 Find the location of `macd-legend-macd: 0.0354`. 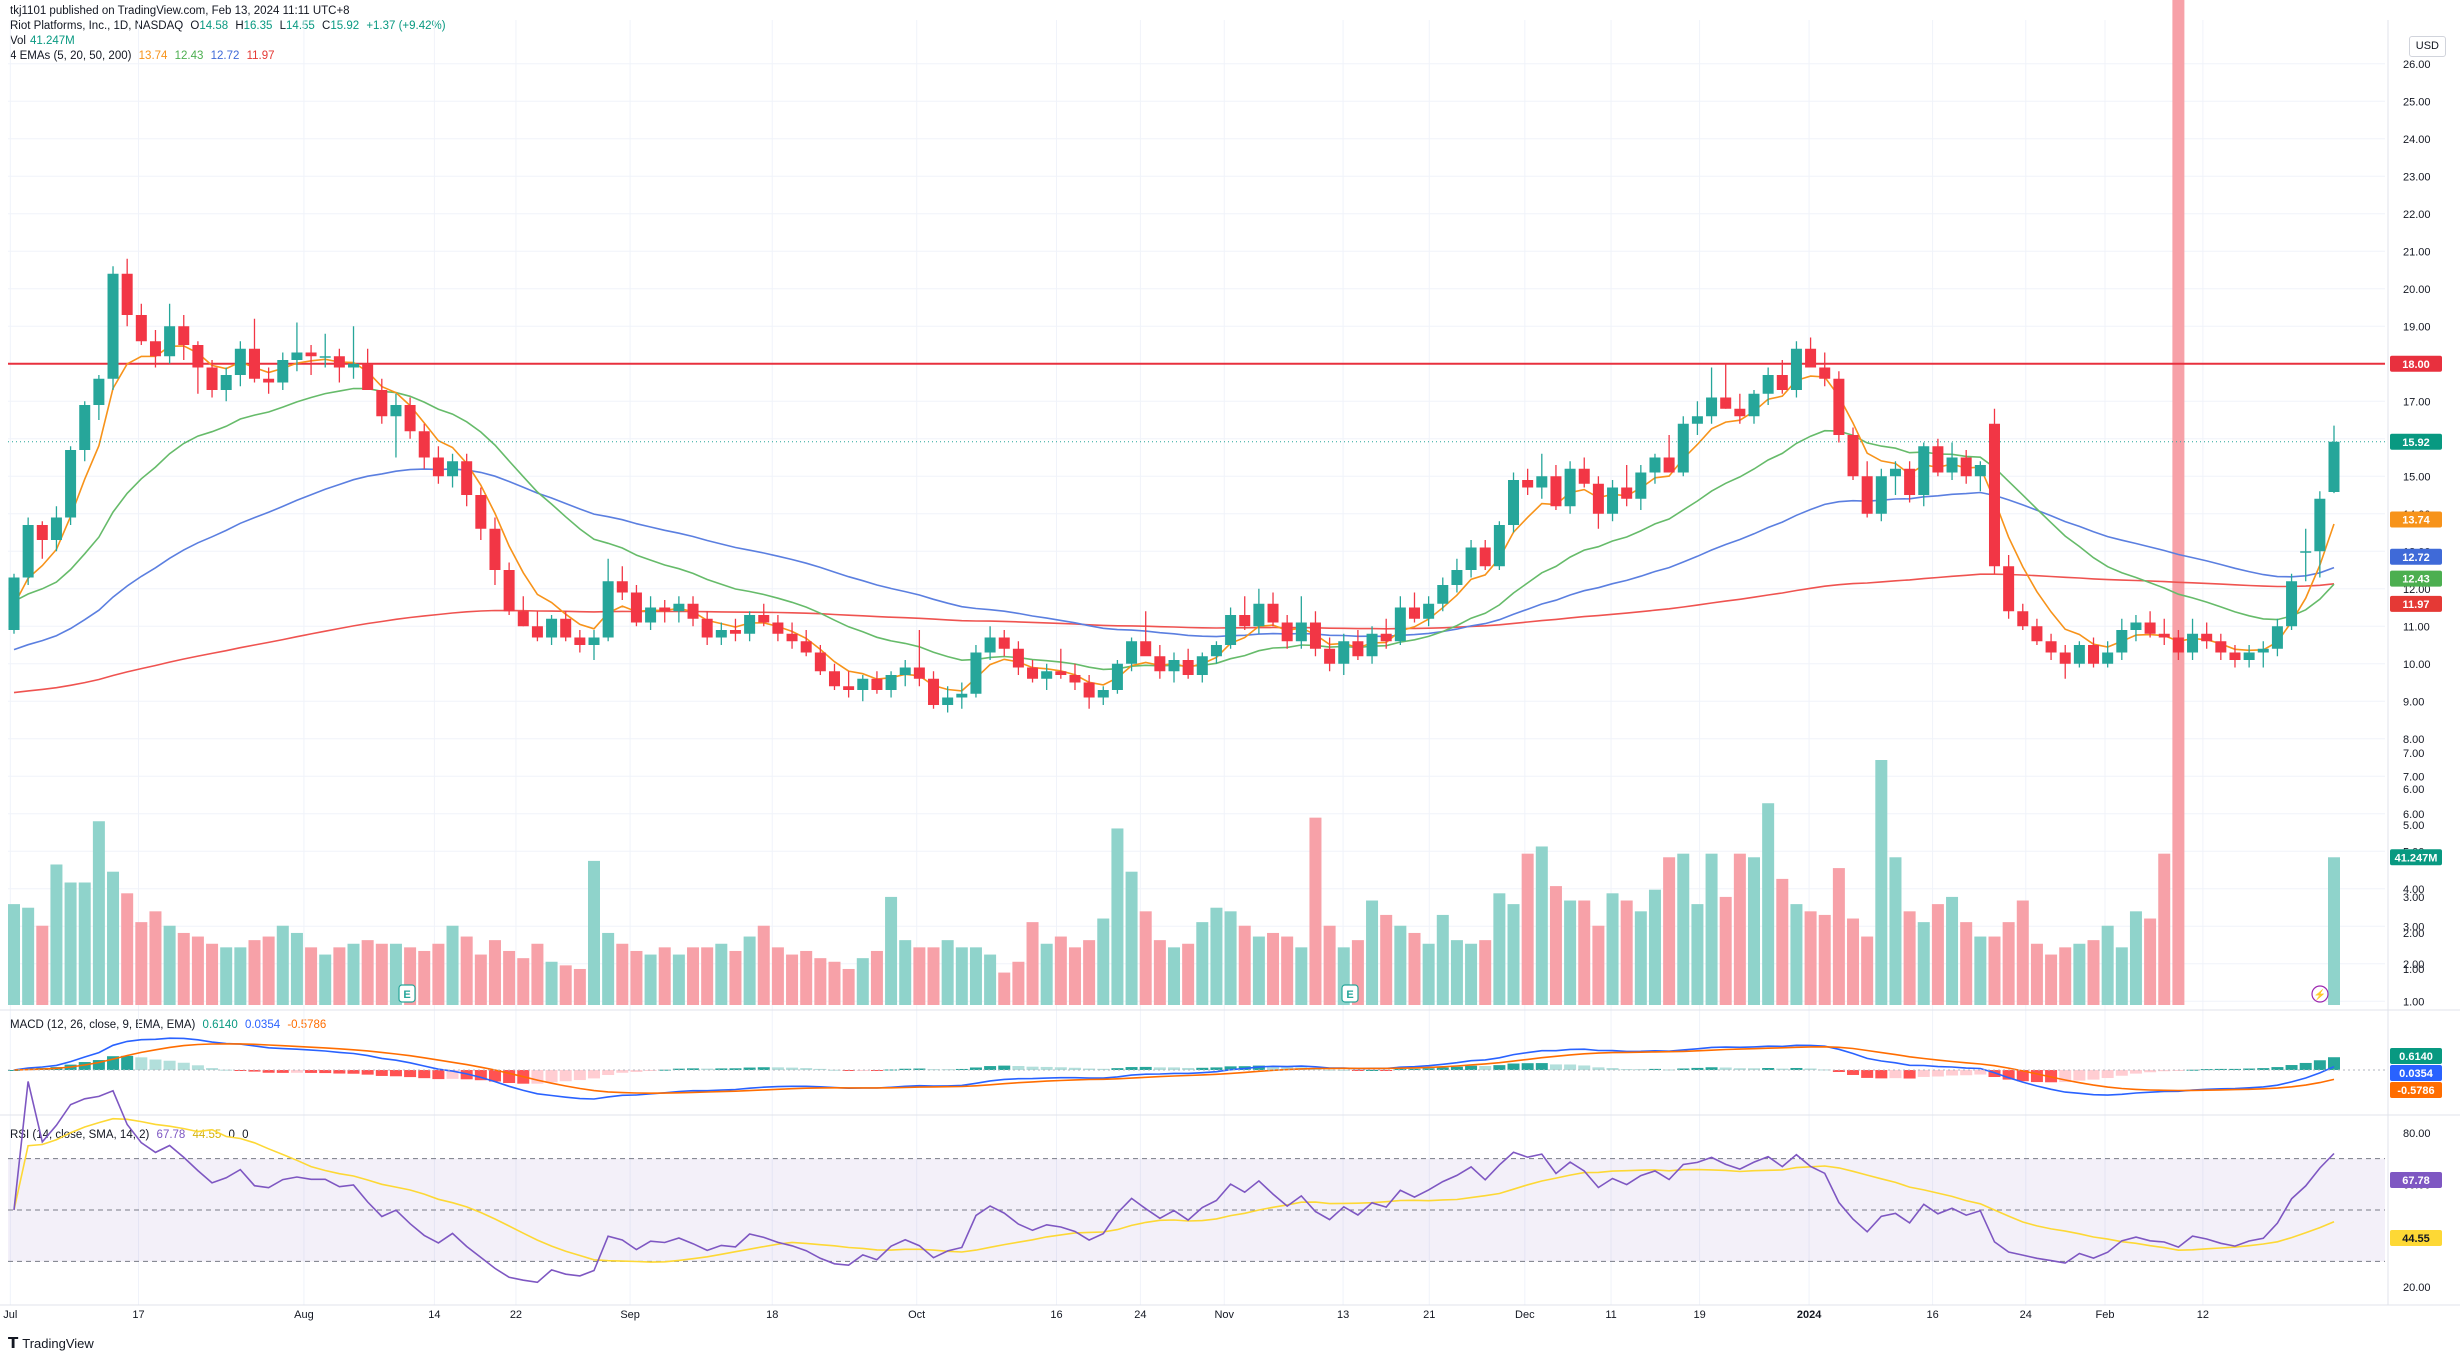

macd-legend-macd: 0.0354 is located at coordinates (262, 1025).